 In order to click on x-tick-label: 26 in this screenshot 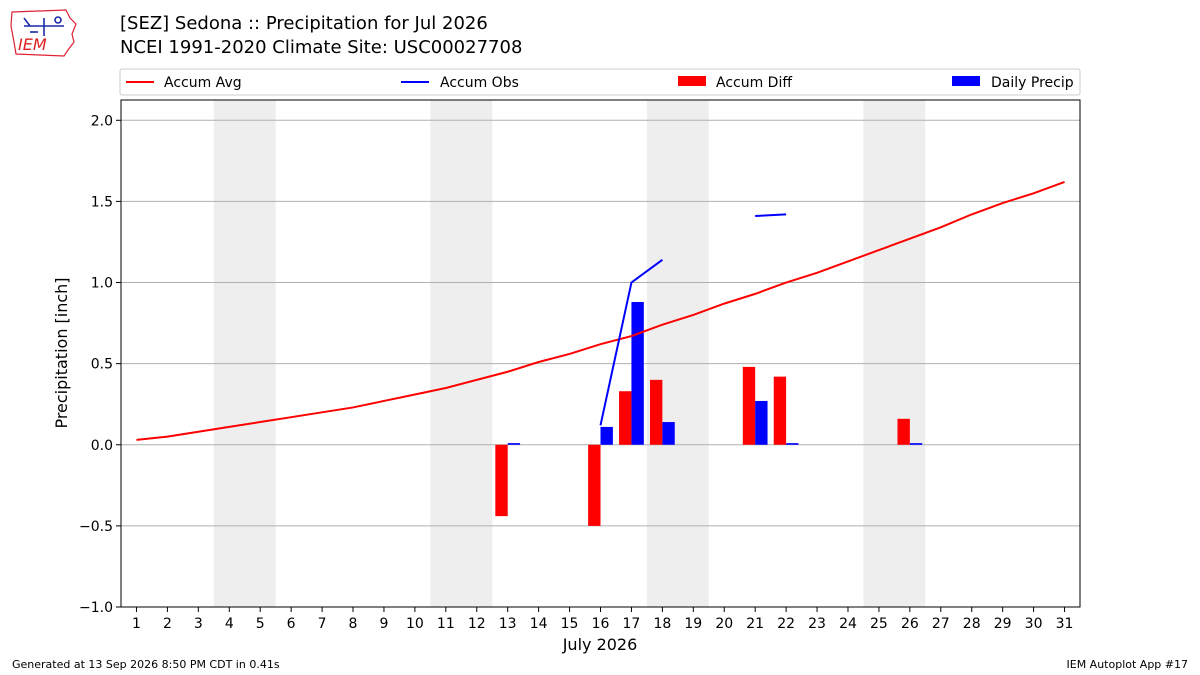, I will do `click(910, 624)`.